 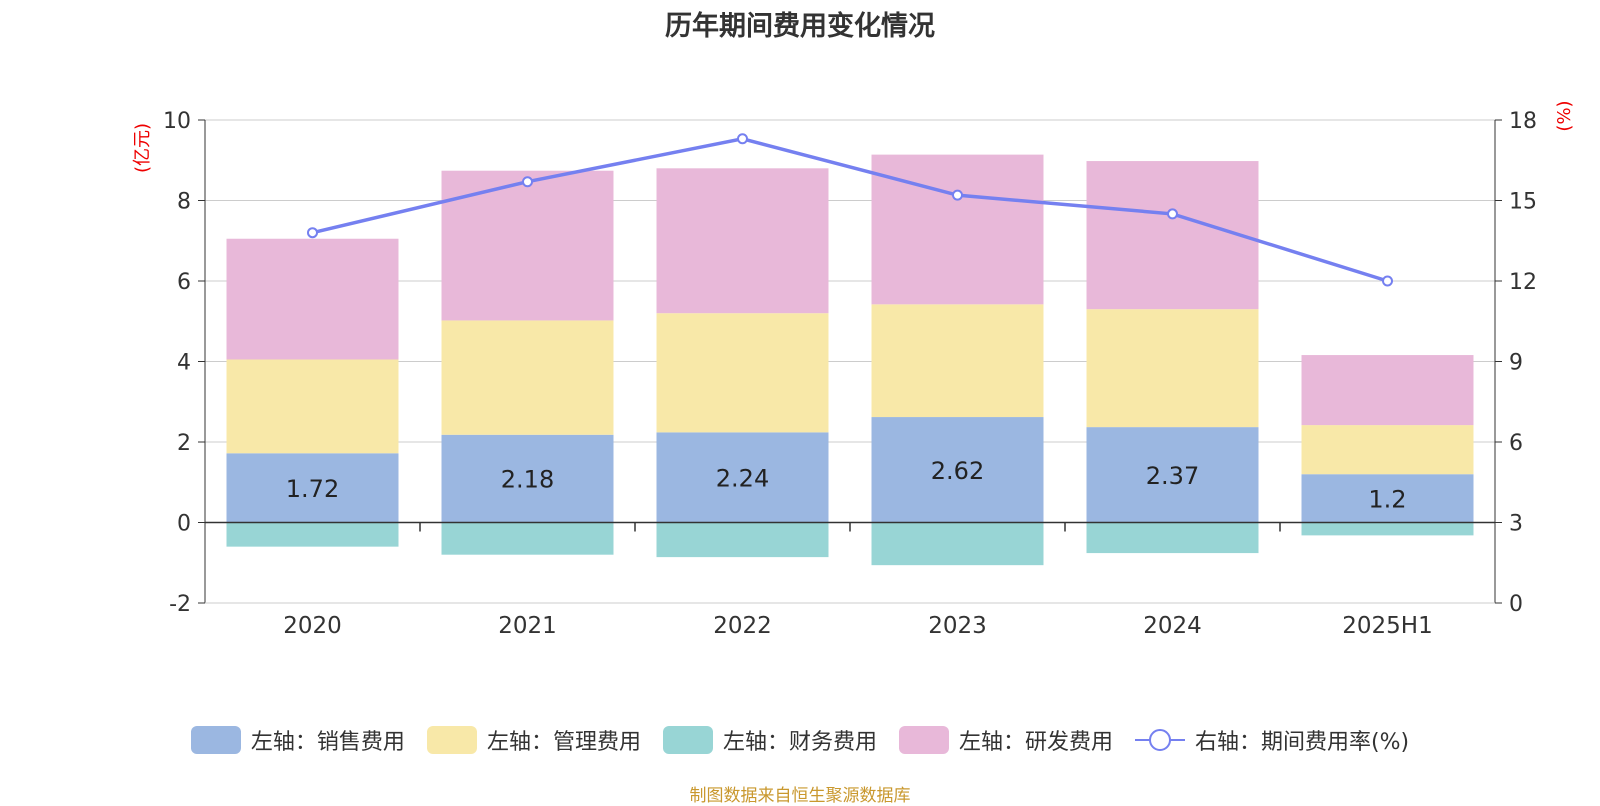 I want to click on legend-label-finance: 左轴：财务费用, so click(x=799, y=742).